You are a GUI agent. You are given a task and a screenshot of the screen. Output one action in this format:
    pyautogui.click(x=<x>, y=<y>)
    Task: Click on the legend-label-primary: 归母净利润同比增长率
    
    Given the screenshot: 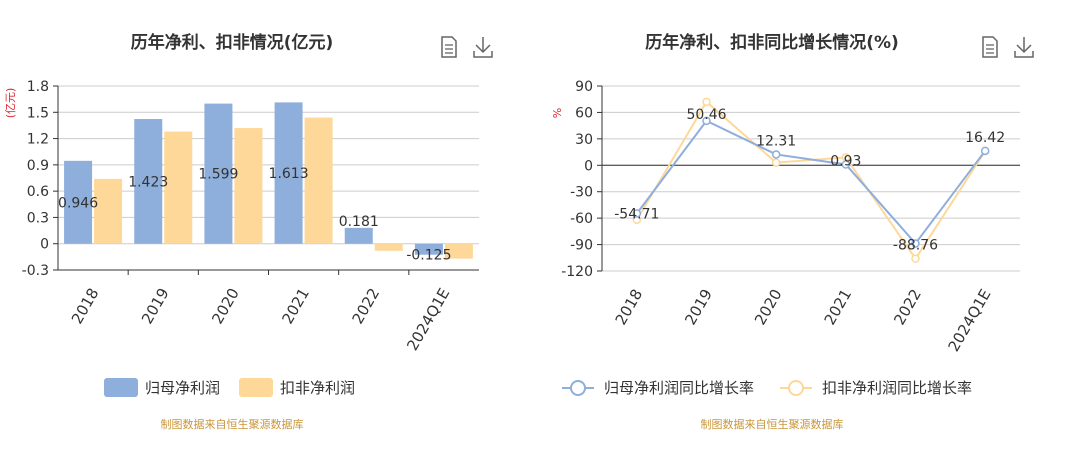 What is the action you would take?
    pyautogui.click(x=679, y=388)
    